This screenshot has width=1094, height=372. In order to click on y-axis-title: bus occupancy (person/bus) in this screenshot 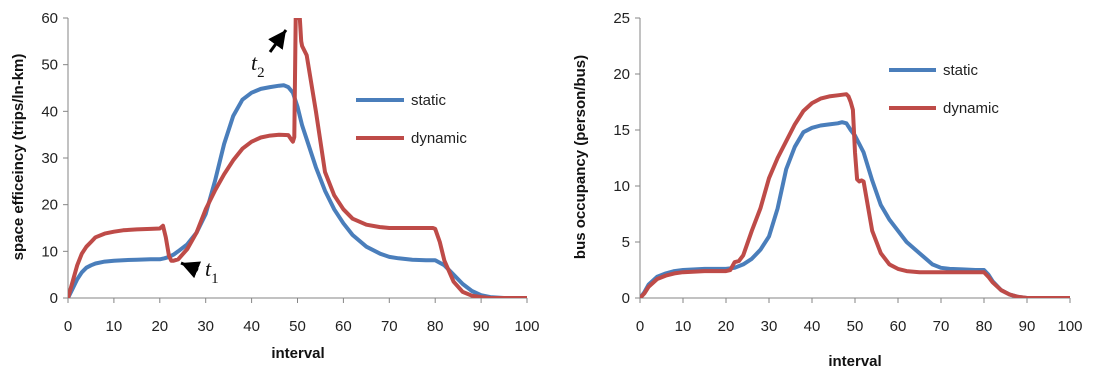, I will do `click(580, 157)`.